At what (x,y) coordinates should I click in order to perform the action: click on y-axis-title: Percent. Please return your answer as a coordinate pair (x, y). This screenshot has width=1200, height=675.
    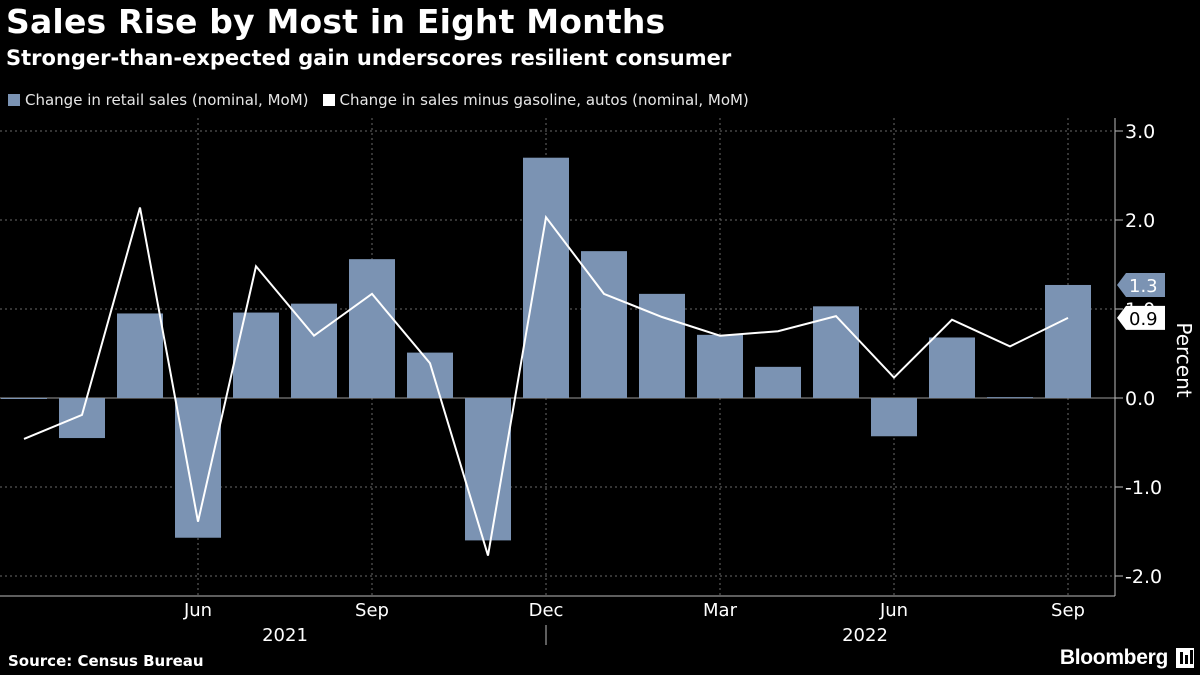
    Looking at the image, I should click on (1184, 359).